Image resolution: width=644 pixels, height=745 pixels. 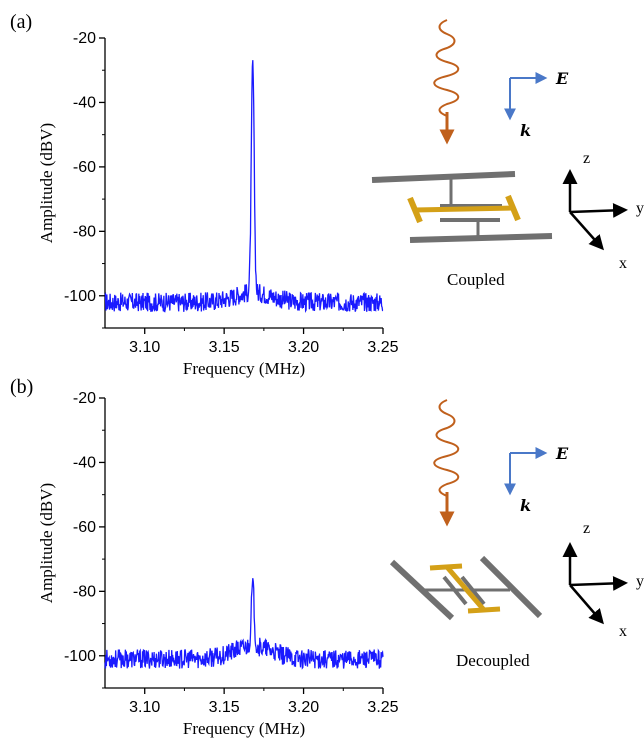 I want to click on coordinate-axes-b: z y x, so click(x=603, y=580).